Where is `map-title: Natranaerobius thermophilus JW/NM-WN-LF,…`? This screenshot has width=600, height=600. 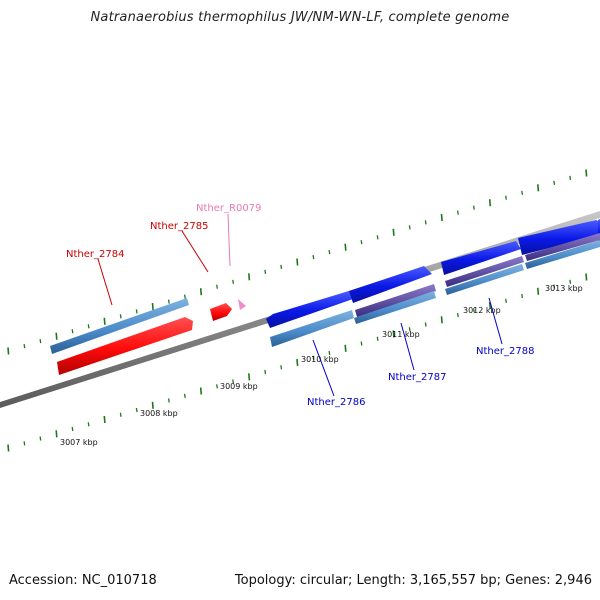
map-title: Natranaerobius thermophilus JW/NM-WN-LF,… is located at coordinates (300, 17).